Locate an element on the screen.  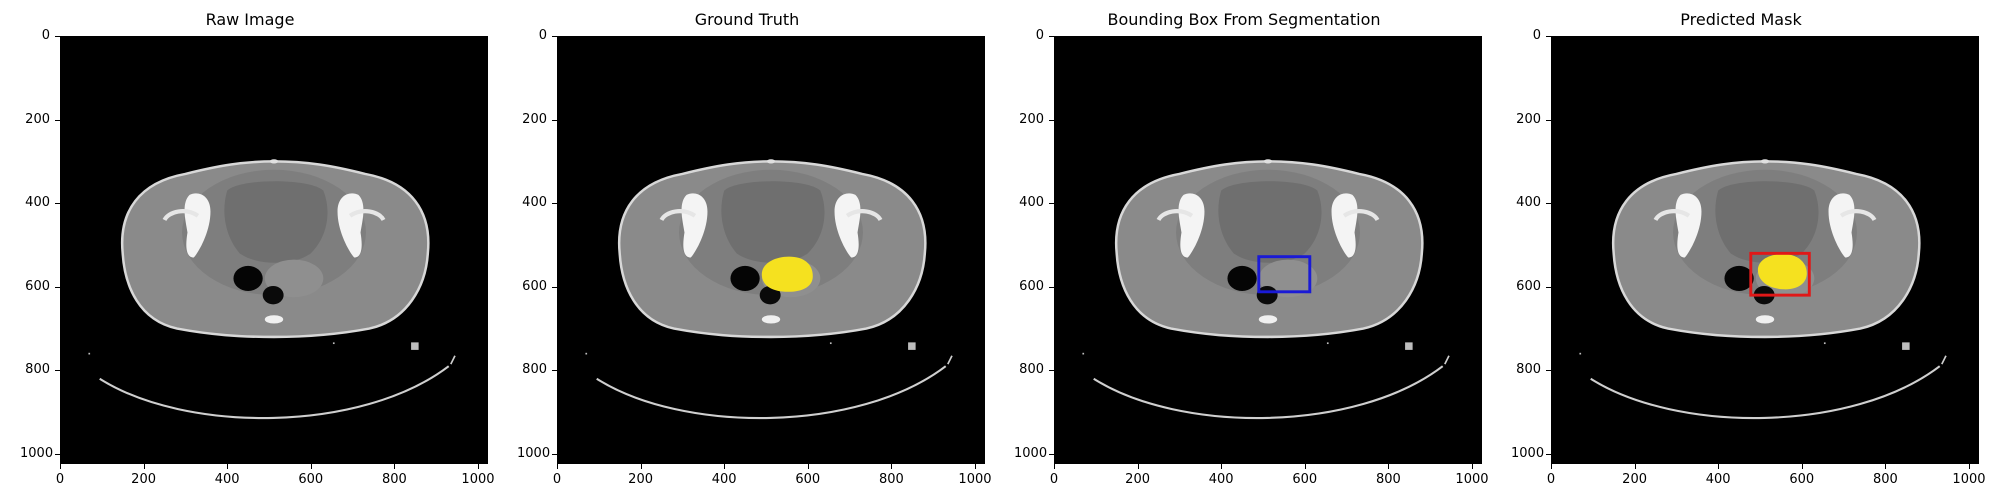
predicted-mask is located at coordinates (1782, 272).